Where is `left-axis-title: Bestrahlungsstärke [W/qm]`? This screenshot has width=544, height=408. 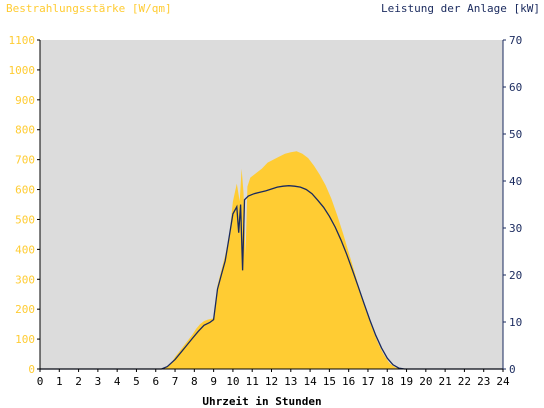 left-axis-title: Bestrahlungsstärke [W/qm] is located at coordinates (89, 8).